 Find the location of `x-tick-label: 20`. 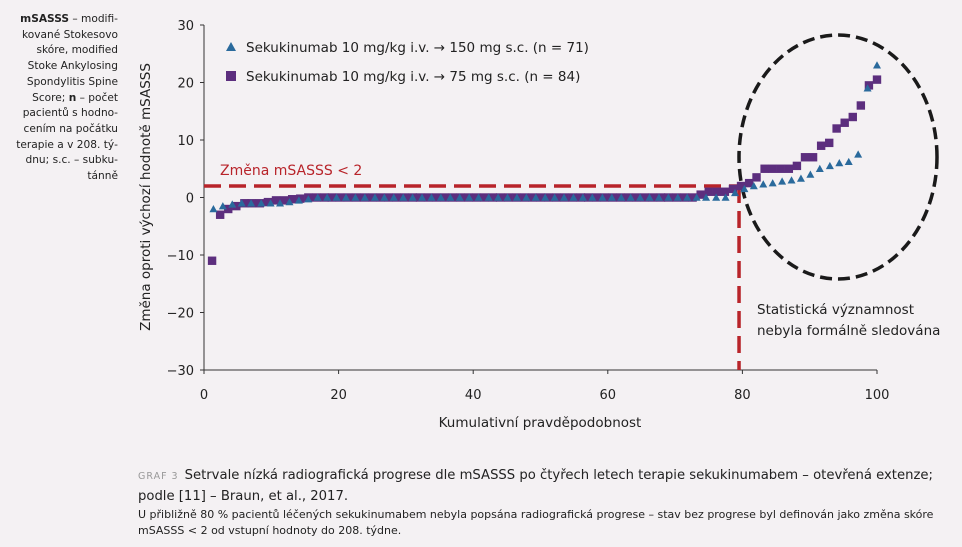

x-tick-label: 20 is located at coordinates (338, 395).